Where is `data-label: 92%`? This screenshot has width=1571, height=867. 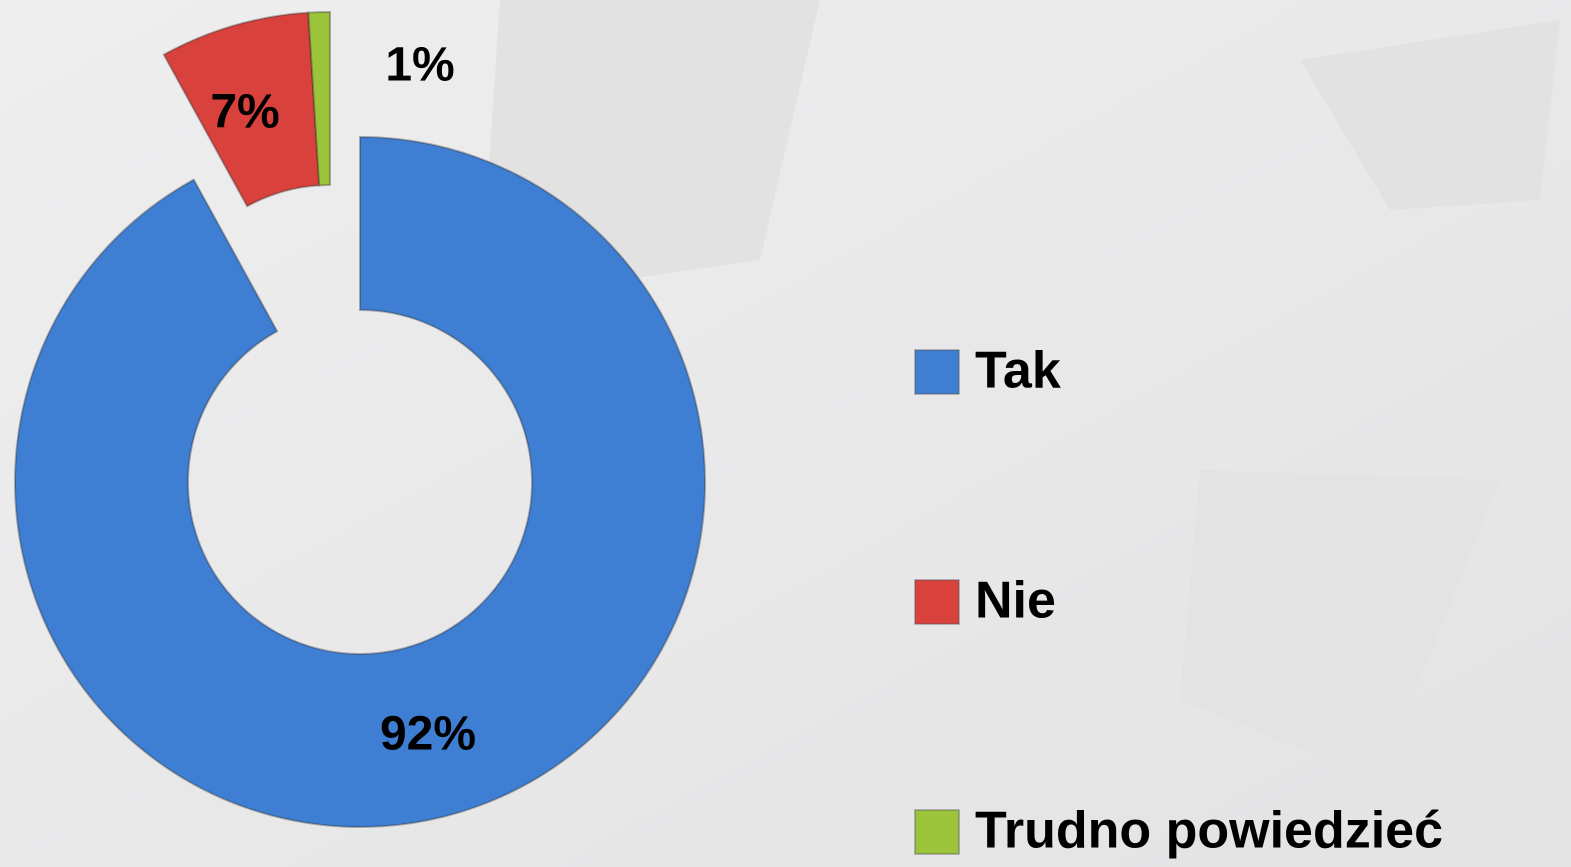 data-label: 92% is located at coordinates (428, 734).